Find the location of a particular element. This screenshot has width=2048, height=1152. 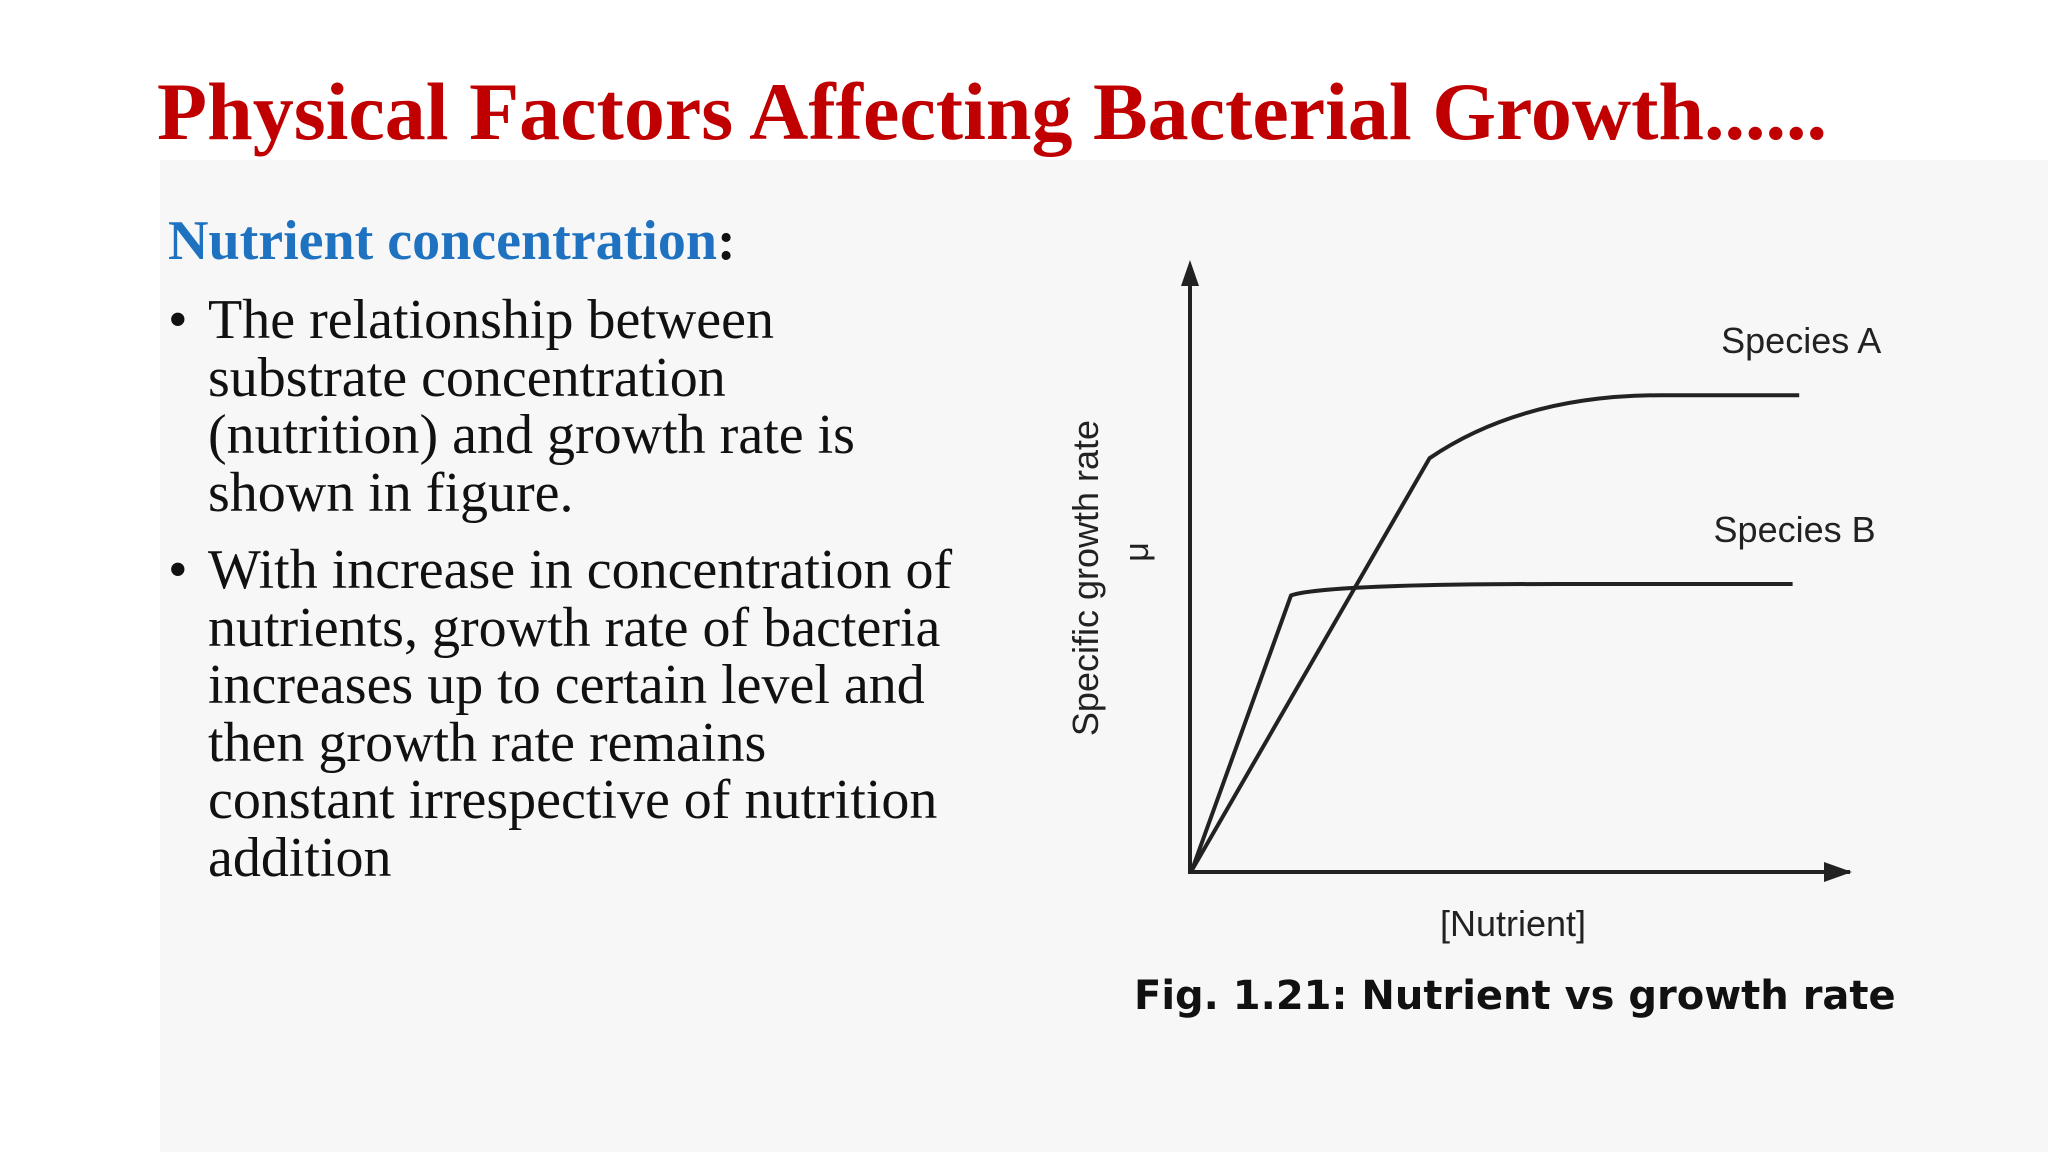

y-axis-arrow-icon is located at coordinates (1190, 273).